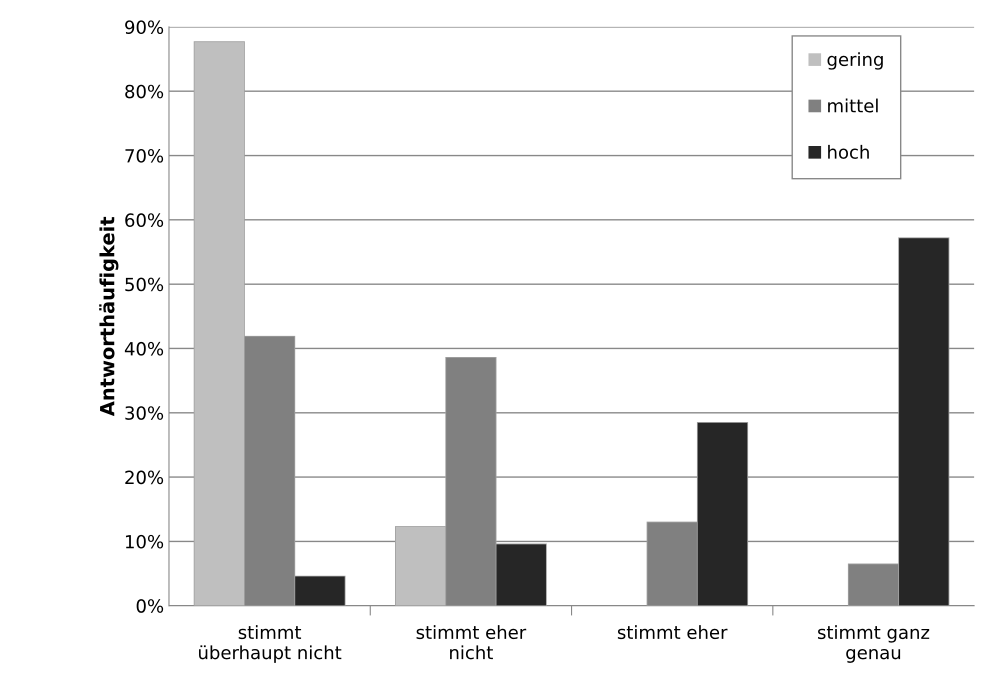 This screenshot has width=994, height=673. Describe the element at coordinates (471, 642) in the screenshot. I see `x-tick-label: stimmt eher nicht` at that location.